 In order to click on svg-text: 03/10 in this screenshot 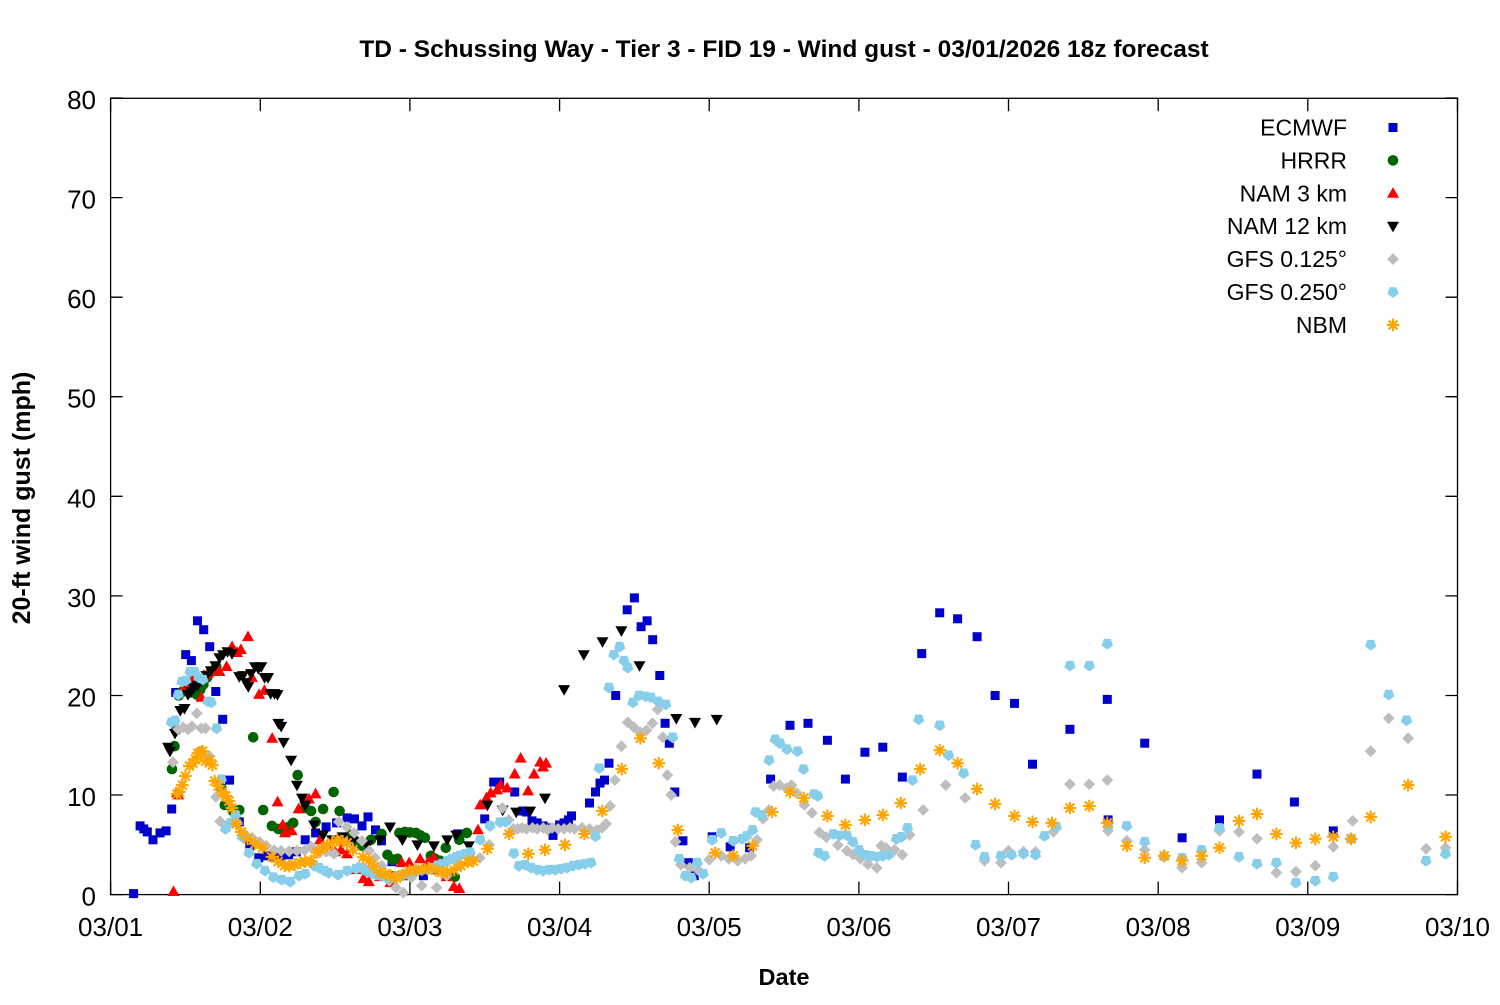, I will do `click(1457, 927)`.